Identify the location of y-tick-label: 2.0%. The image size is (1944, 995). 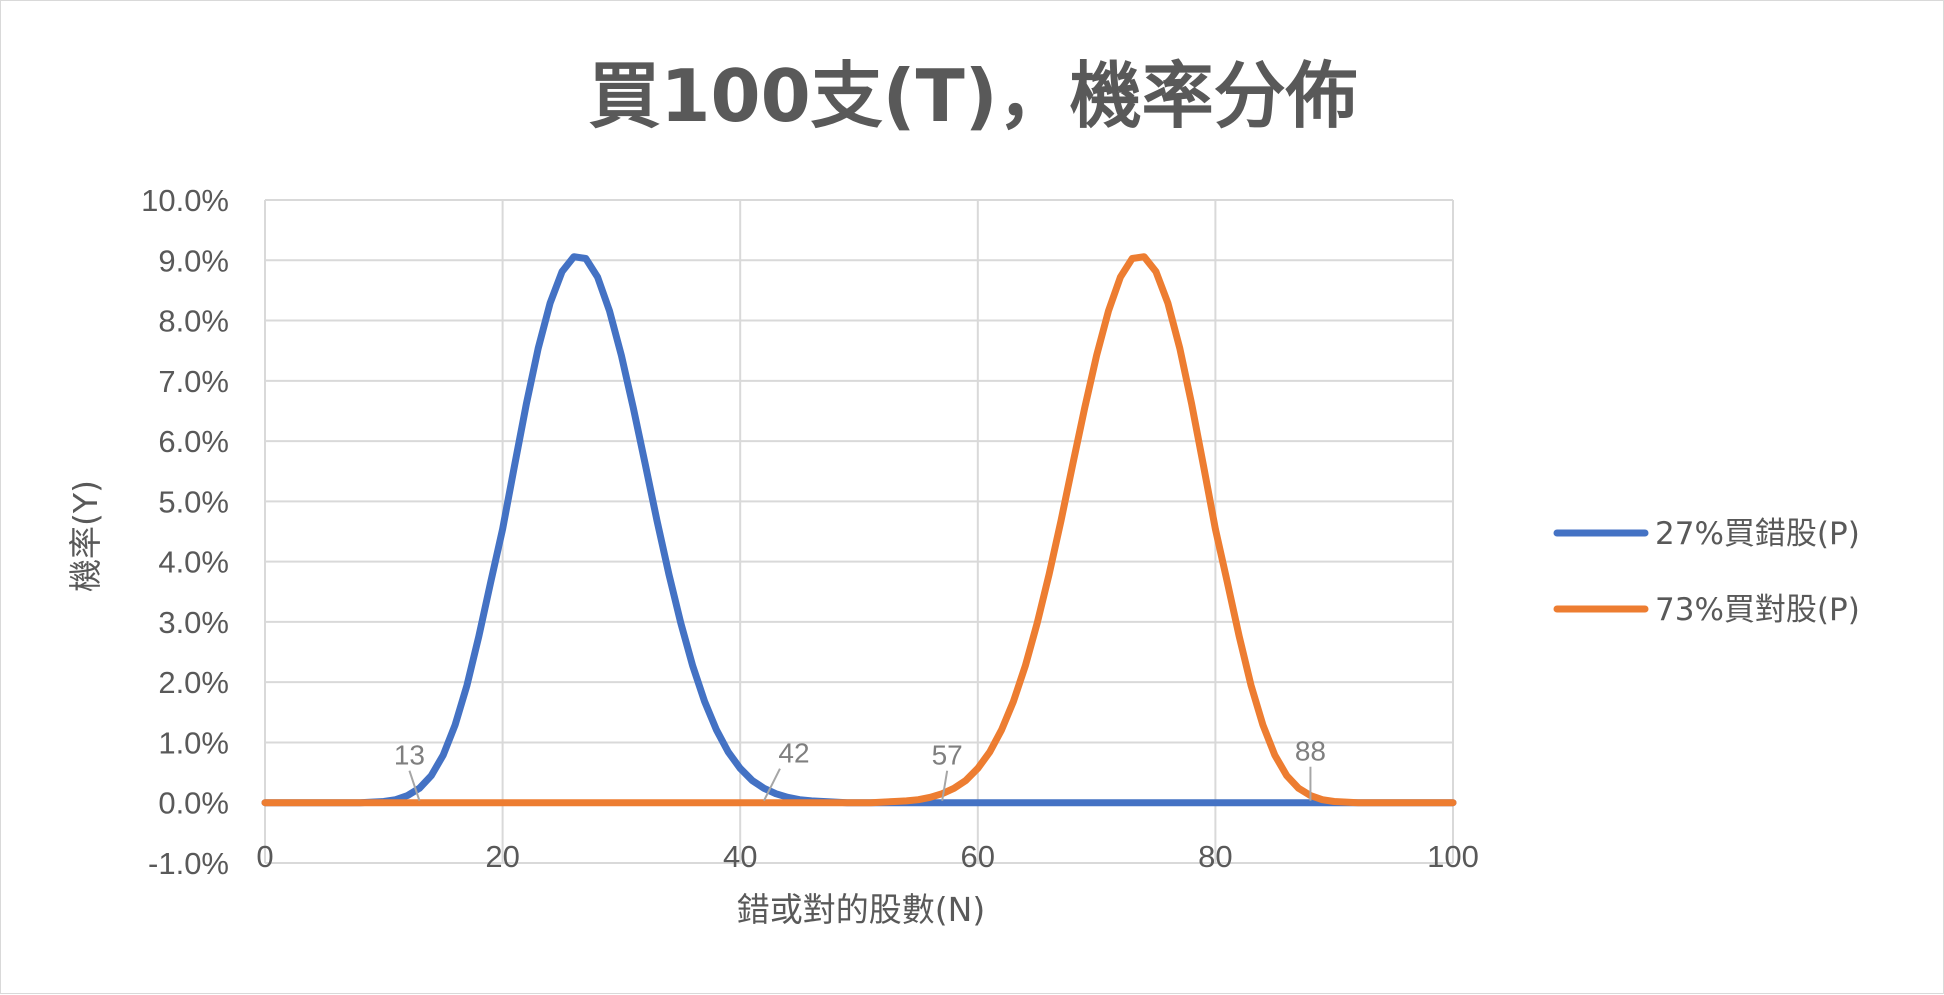
(193, 682).